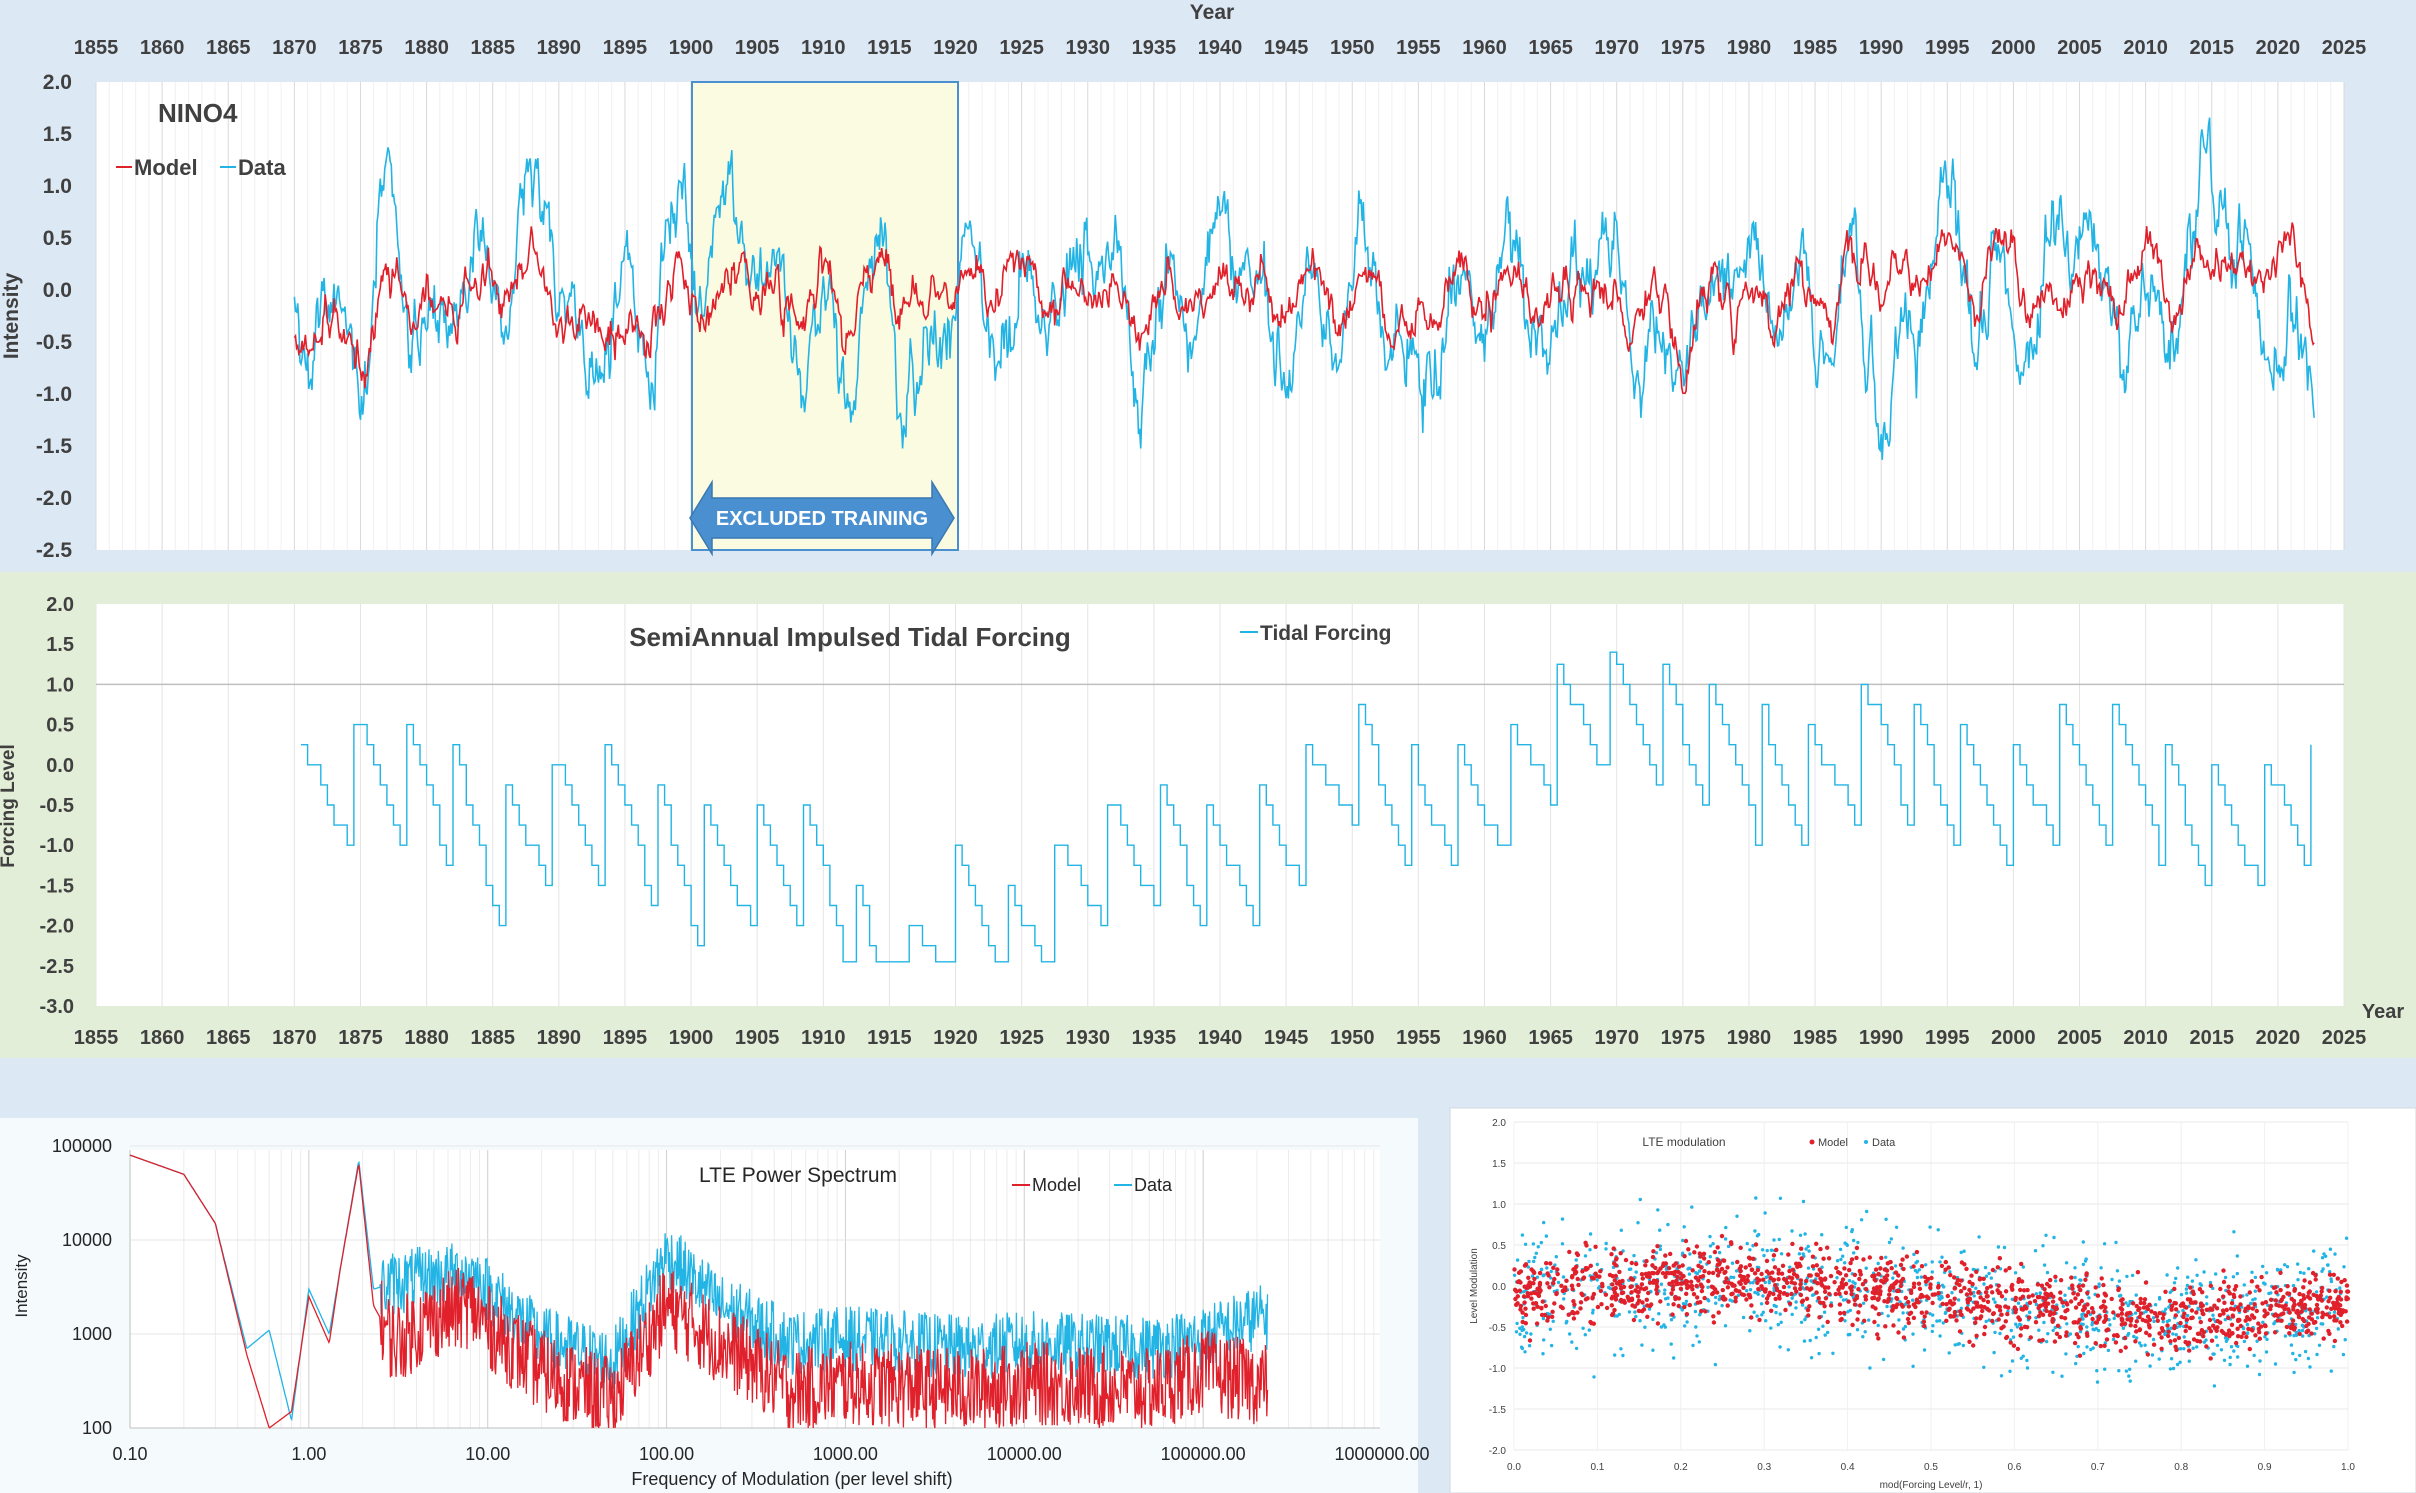 This screenshot has width=2416, height=1493. Describe the element at coordinates (92, 1334) in the screenshot. I see `y-tick-label: 1000` at that location.